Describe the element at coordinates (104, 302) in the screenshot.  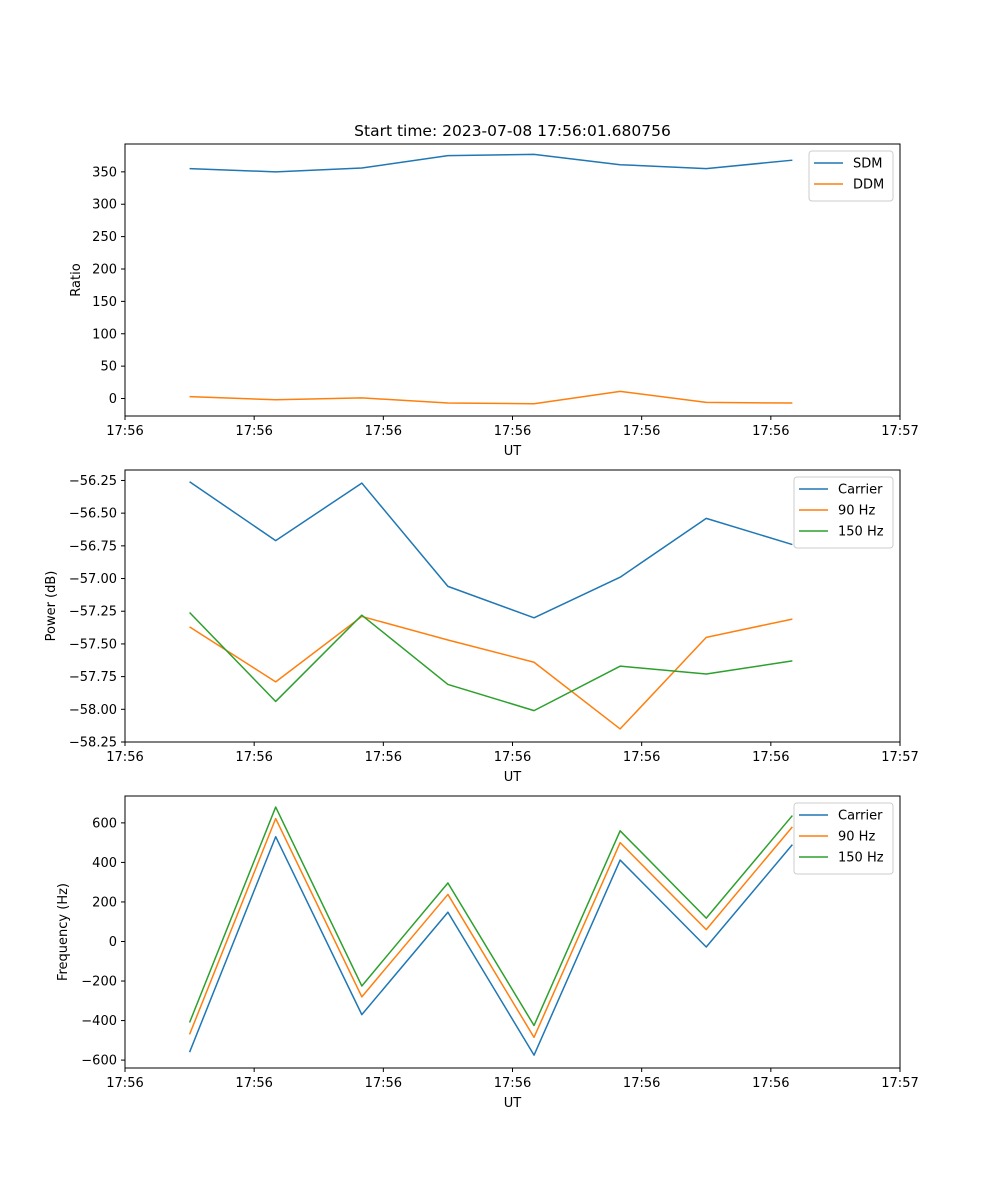
I see `ratio-chart-y-tick-label: 150` at that location.